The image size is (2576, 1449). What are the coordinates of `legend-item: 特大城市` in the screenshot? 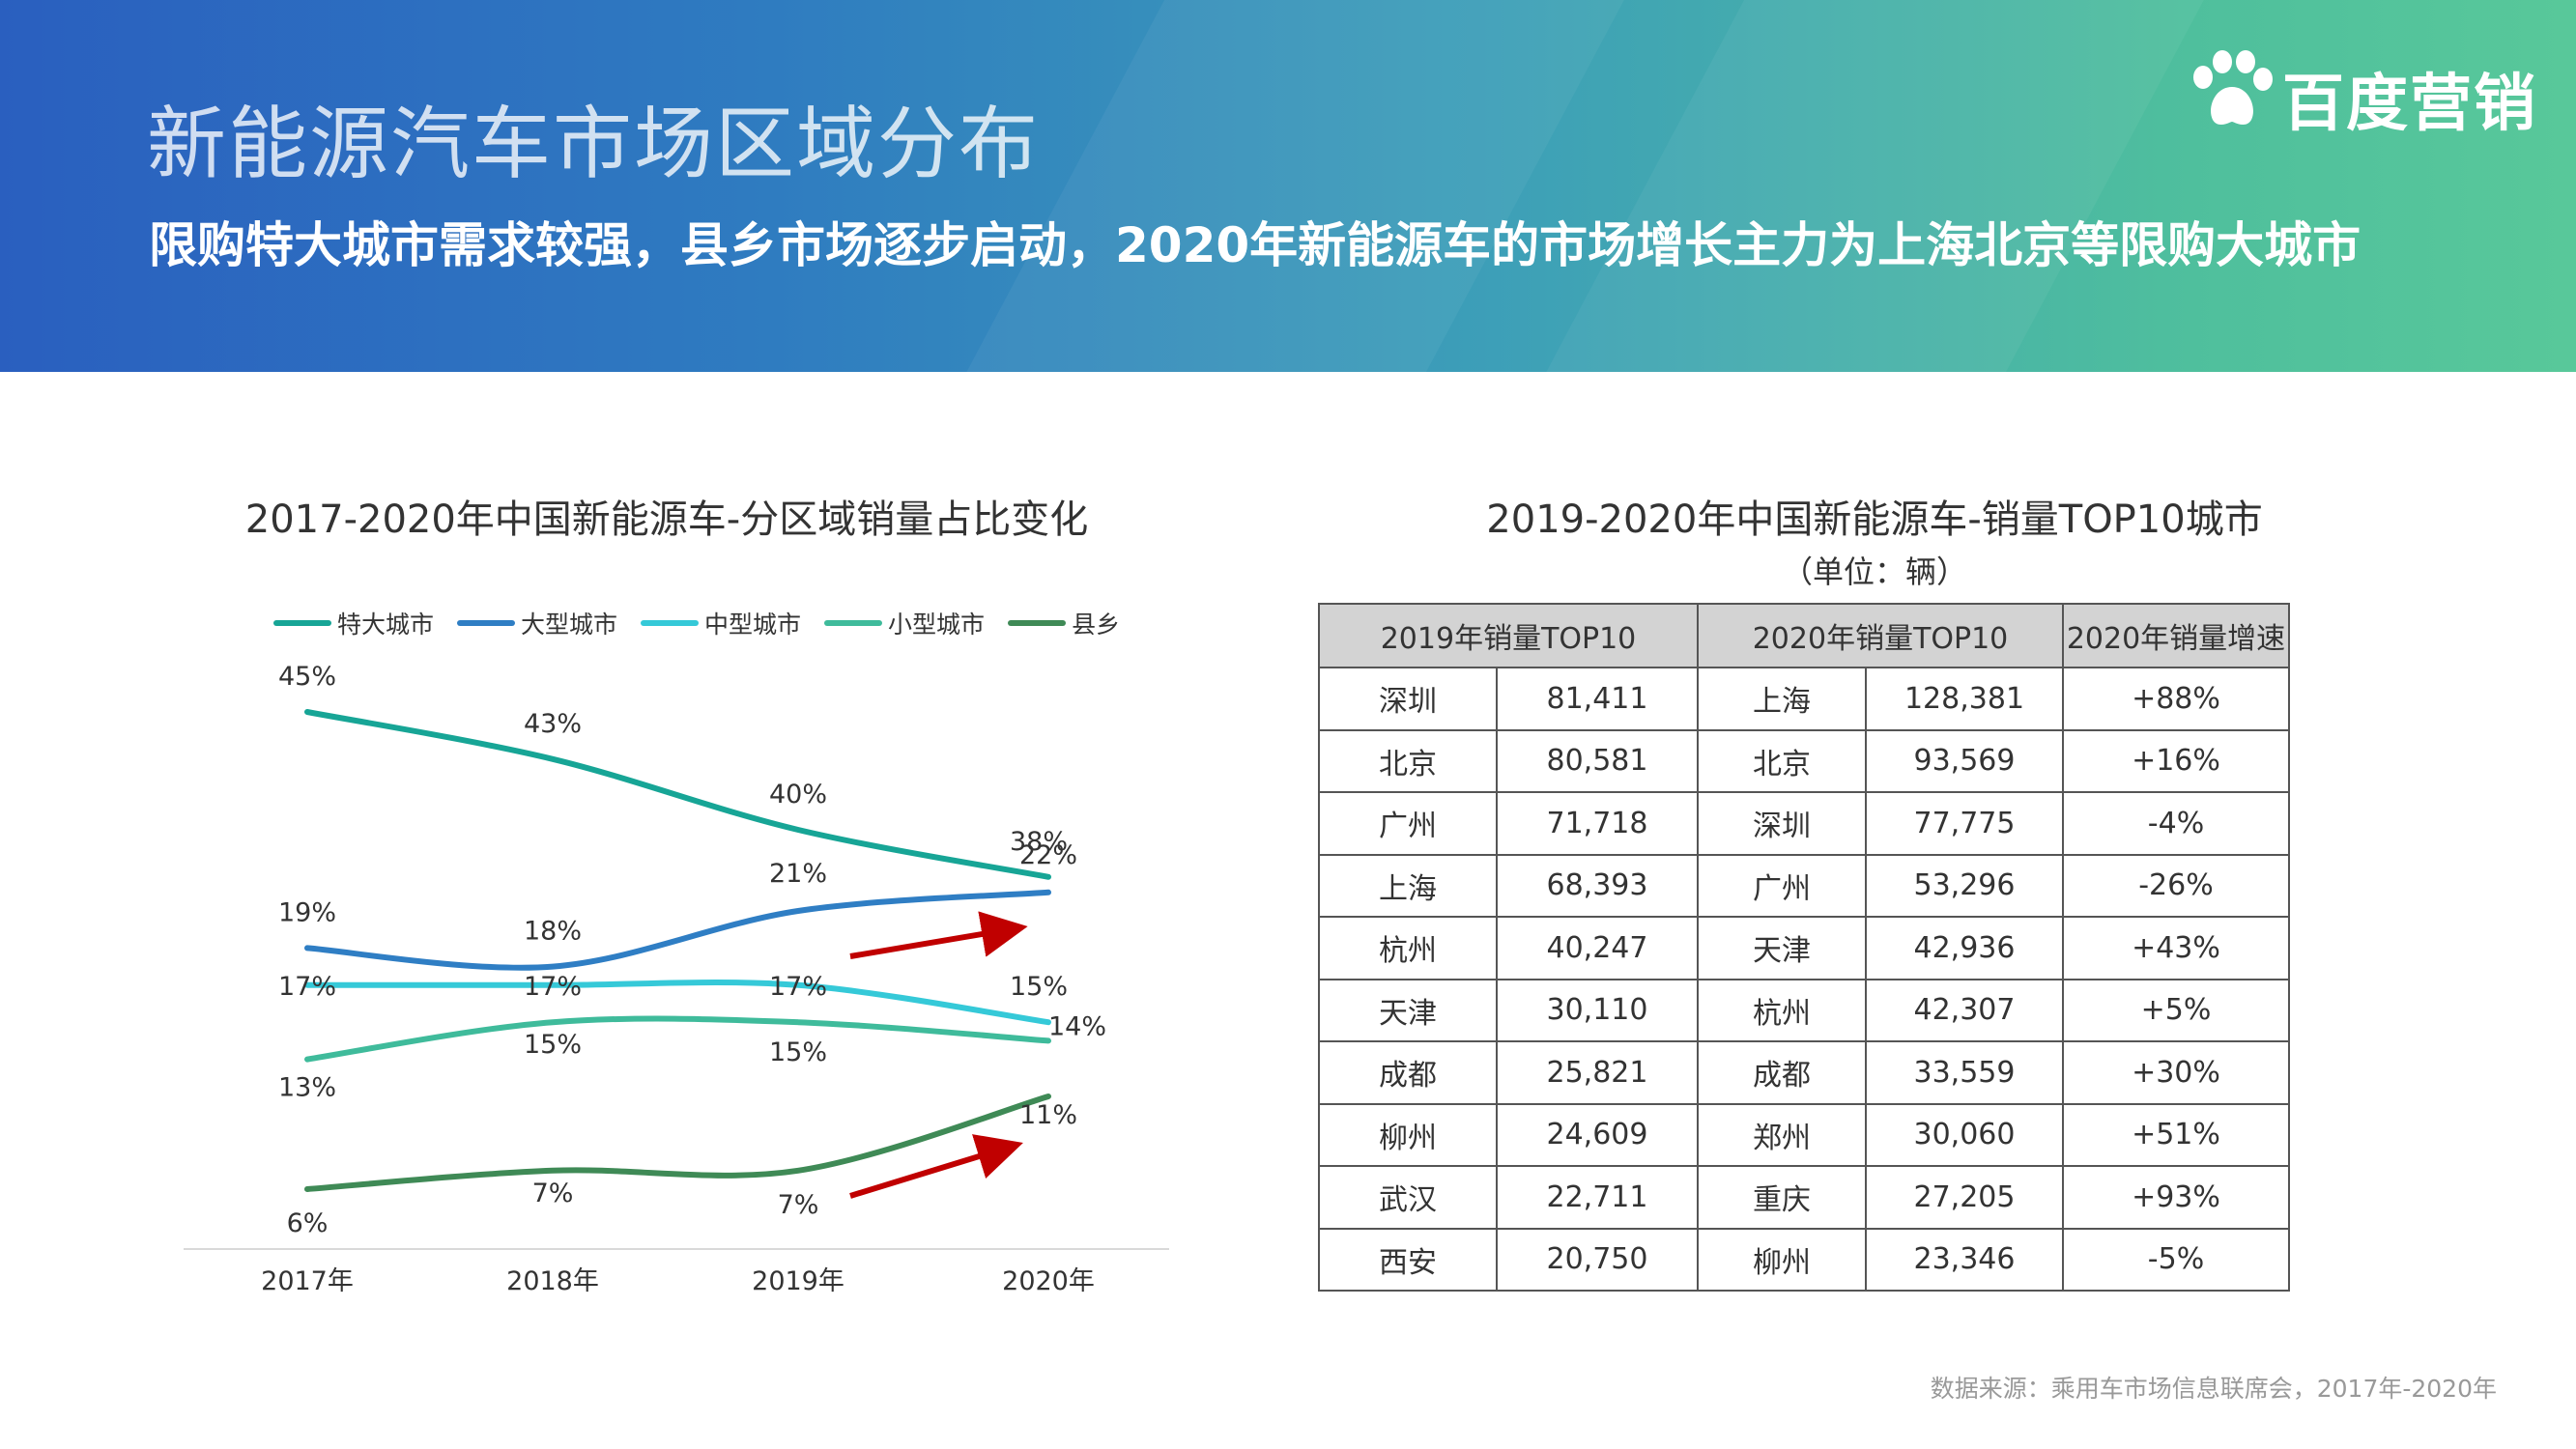 It's located at (354, 623).